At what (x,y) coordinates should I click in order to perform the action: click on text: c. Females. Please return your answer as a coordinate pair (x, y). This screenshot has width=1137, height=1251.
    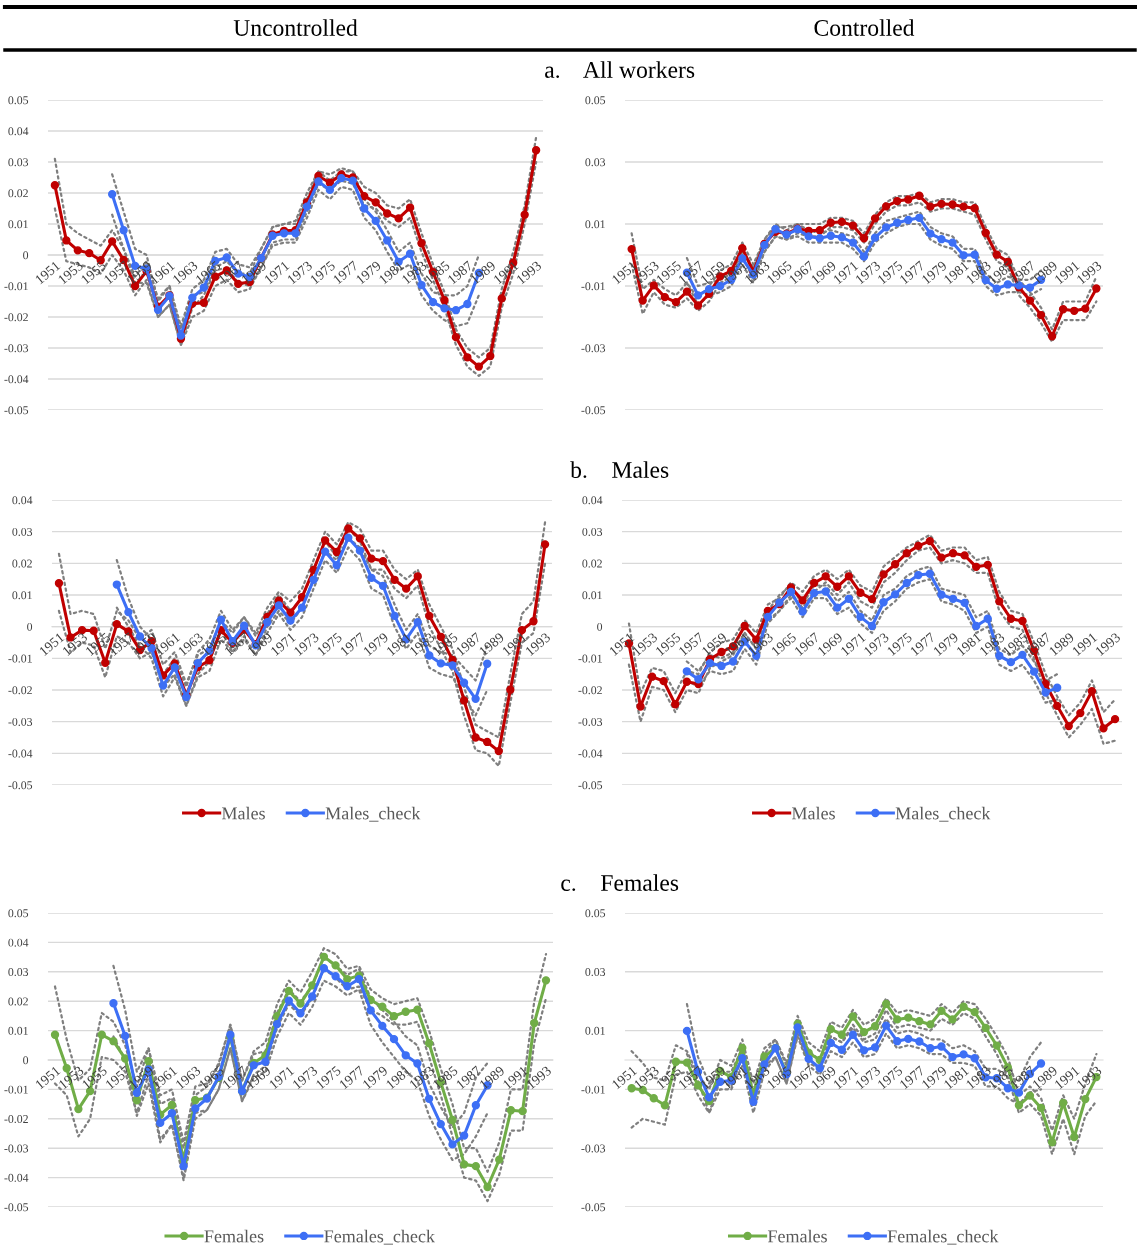
    Looking at the image, I should click on (620, 883).